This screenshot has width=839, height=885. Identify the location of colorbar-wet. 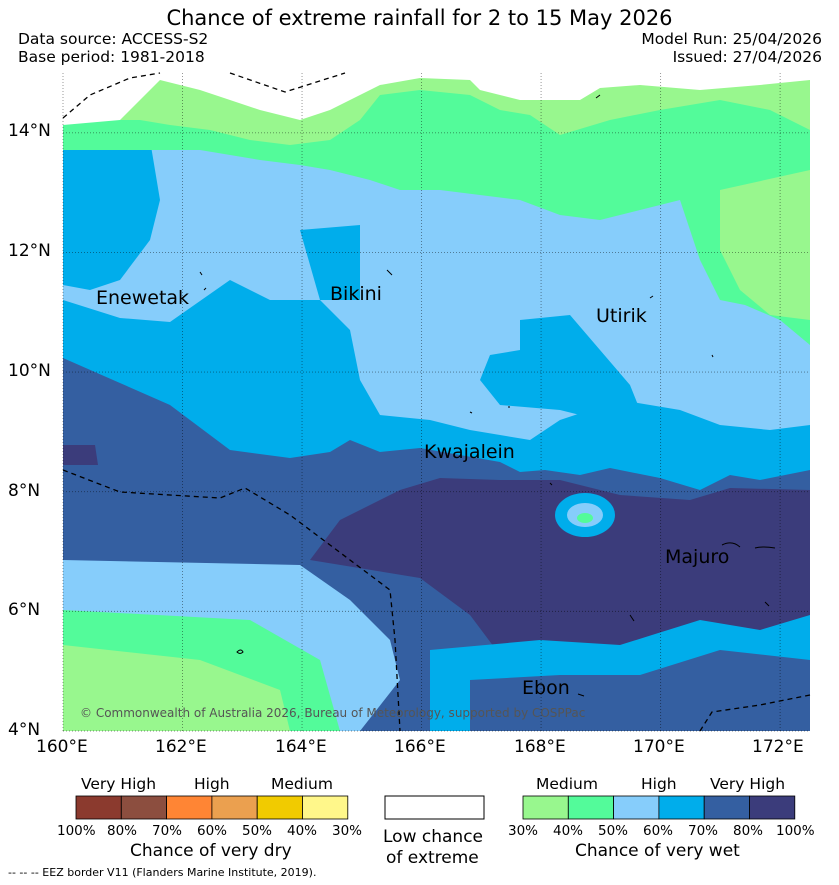
(659, 807).